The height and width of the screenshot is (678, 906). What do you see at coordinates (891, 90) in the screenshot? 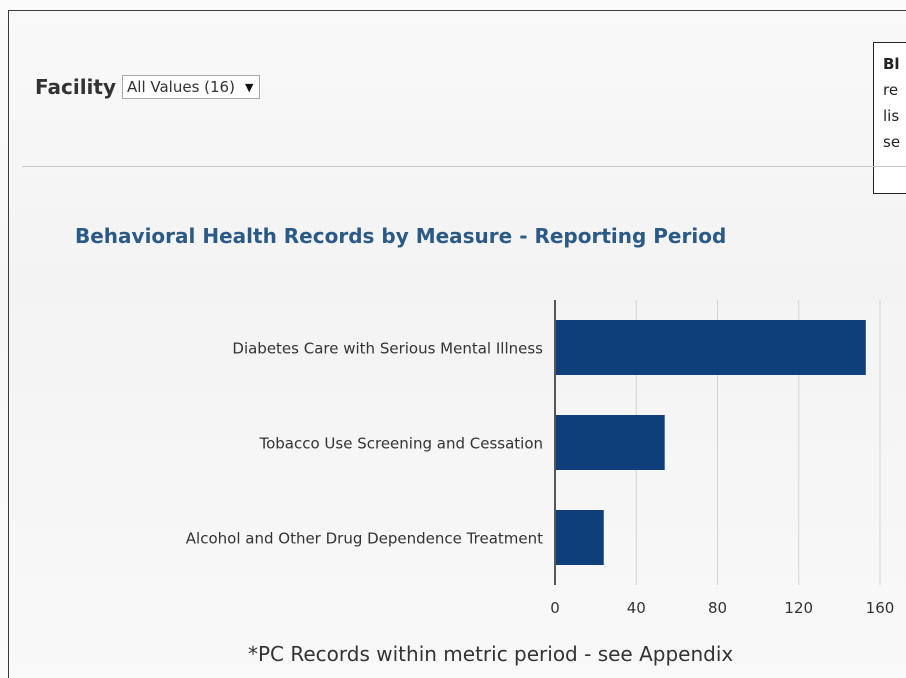
I see `info-box-line: re` at bounding box center [891, 90].